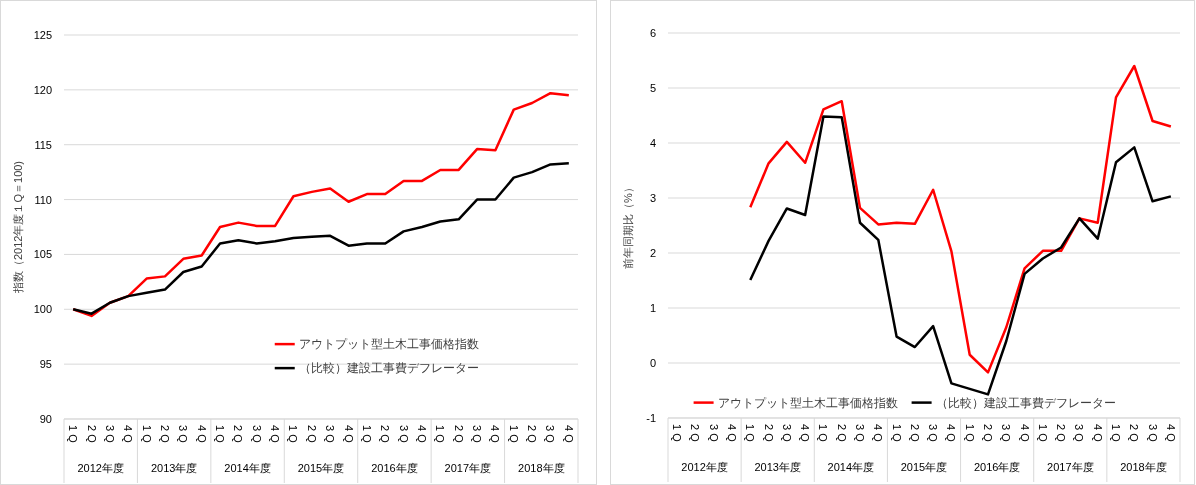 The height and width of the screenshot is (485, 1196). Describe the element at coordinates (45, 364) in the screenshot. I see `y-tick-label: 95` at that location.